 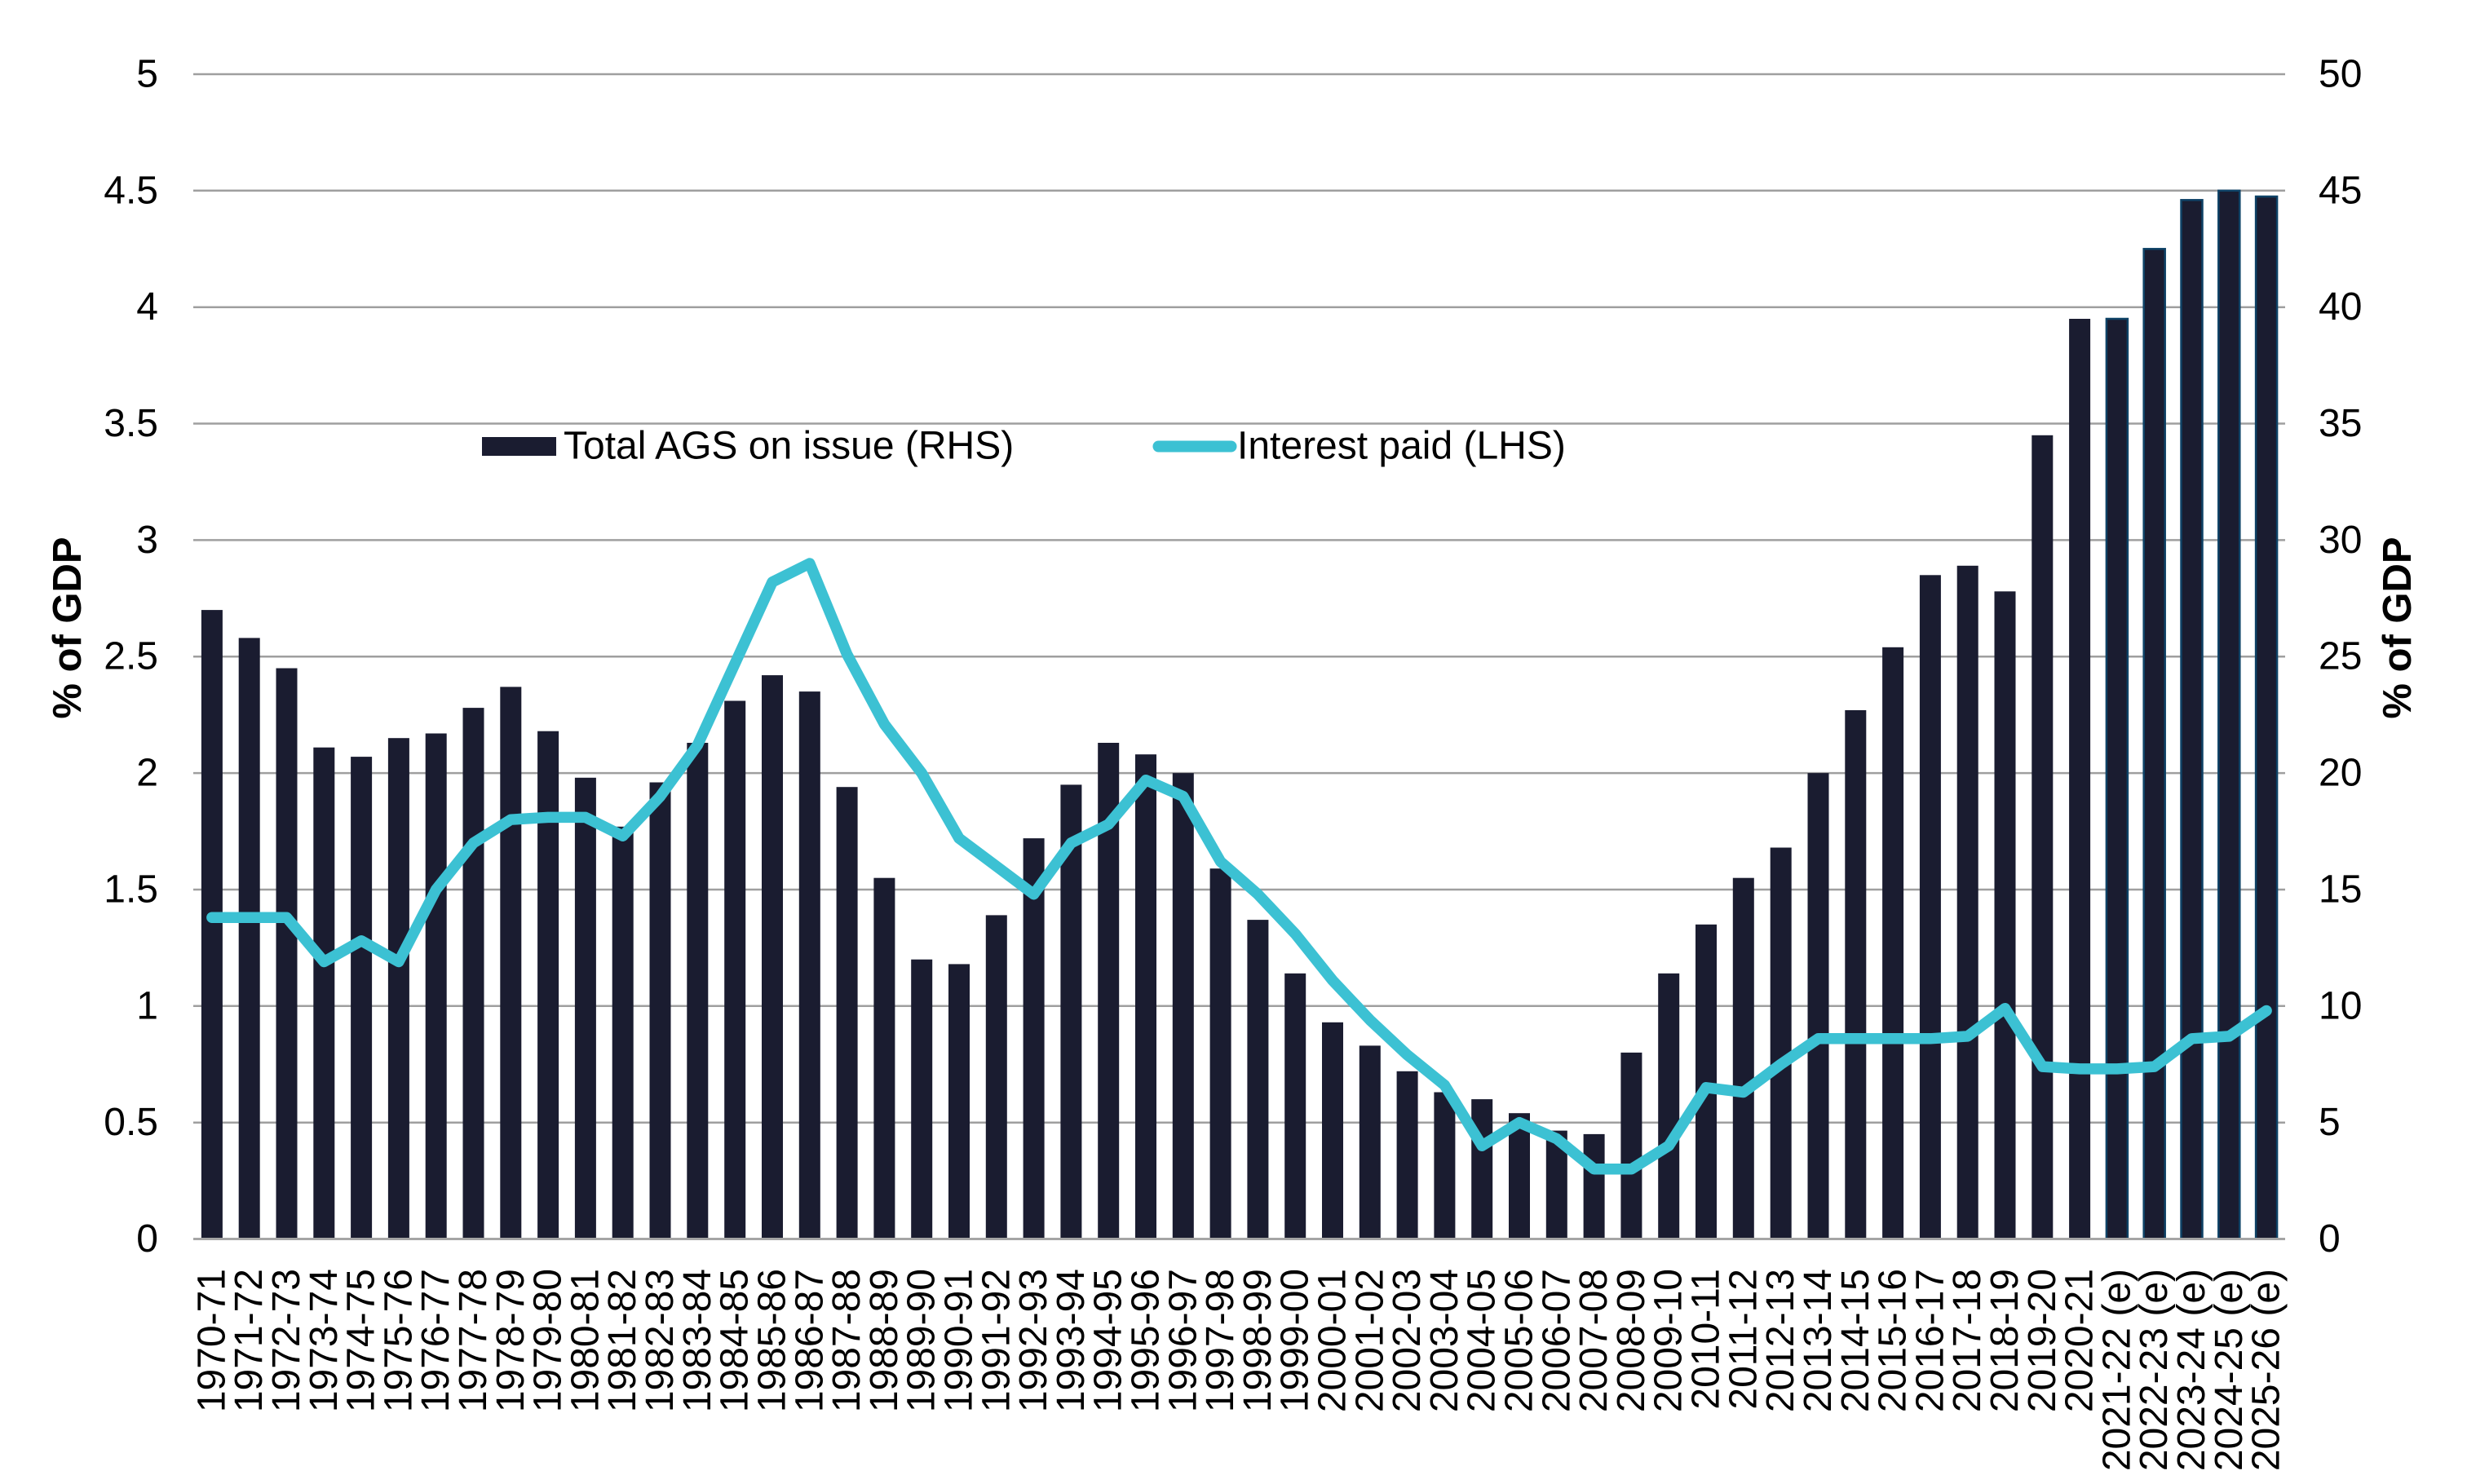 I want to click on svg-text: 1991-92, so click(x=996, y=1340).